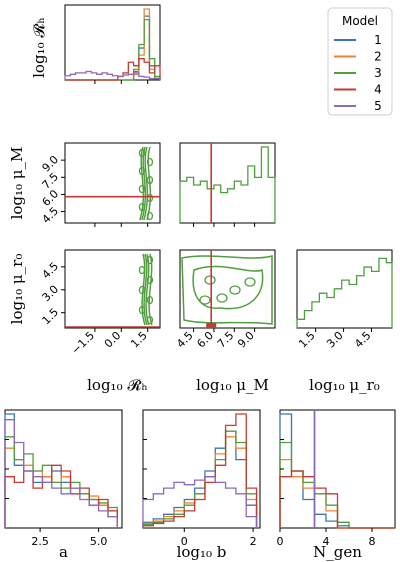 This screenshot has width=400, height=562. I want to click on panel-mum-hist, so click(227, 183).